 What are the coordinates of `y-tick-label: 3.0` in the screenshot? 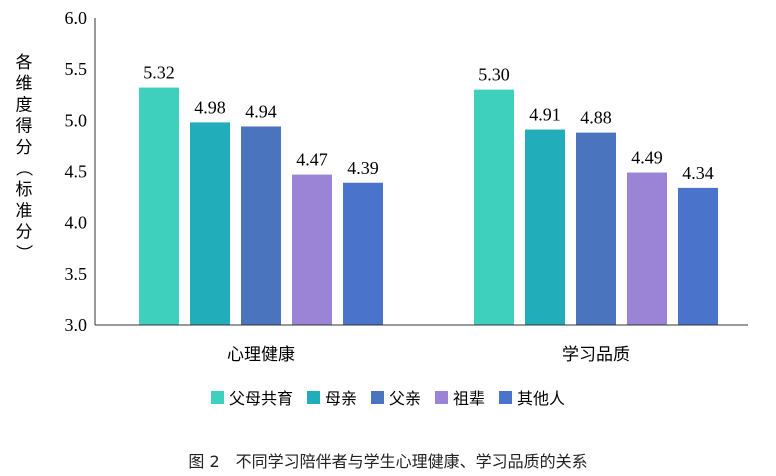 It's located at (76, 325).